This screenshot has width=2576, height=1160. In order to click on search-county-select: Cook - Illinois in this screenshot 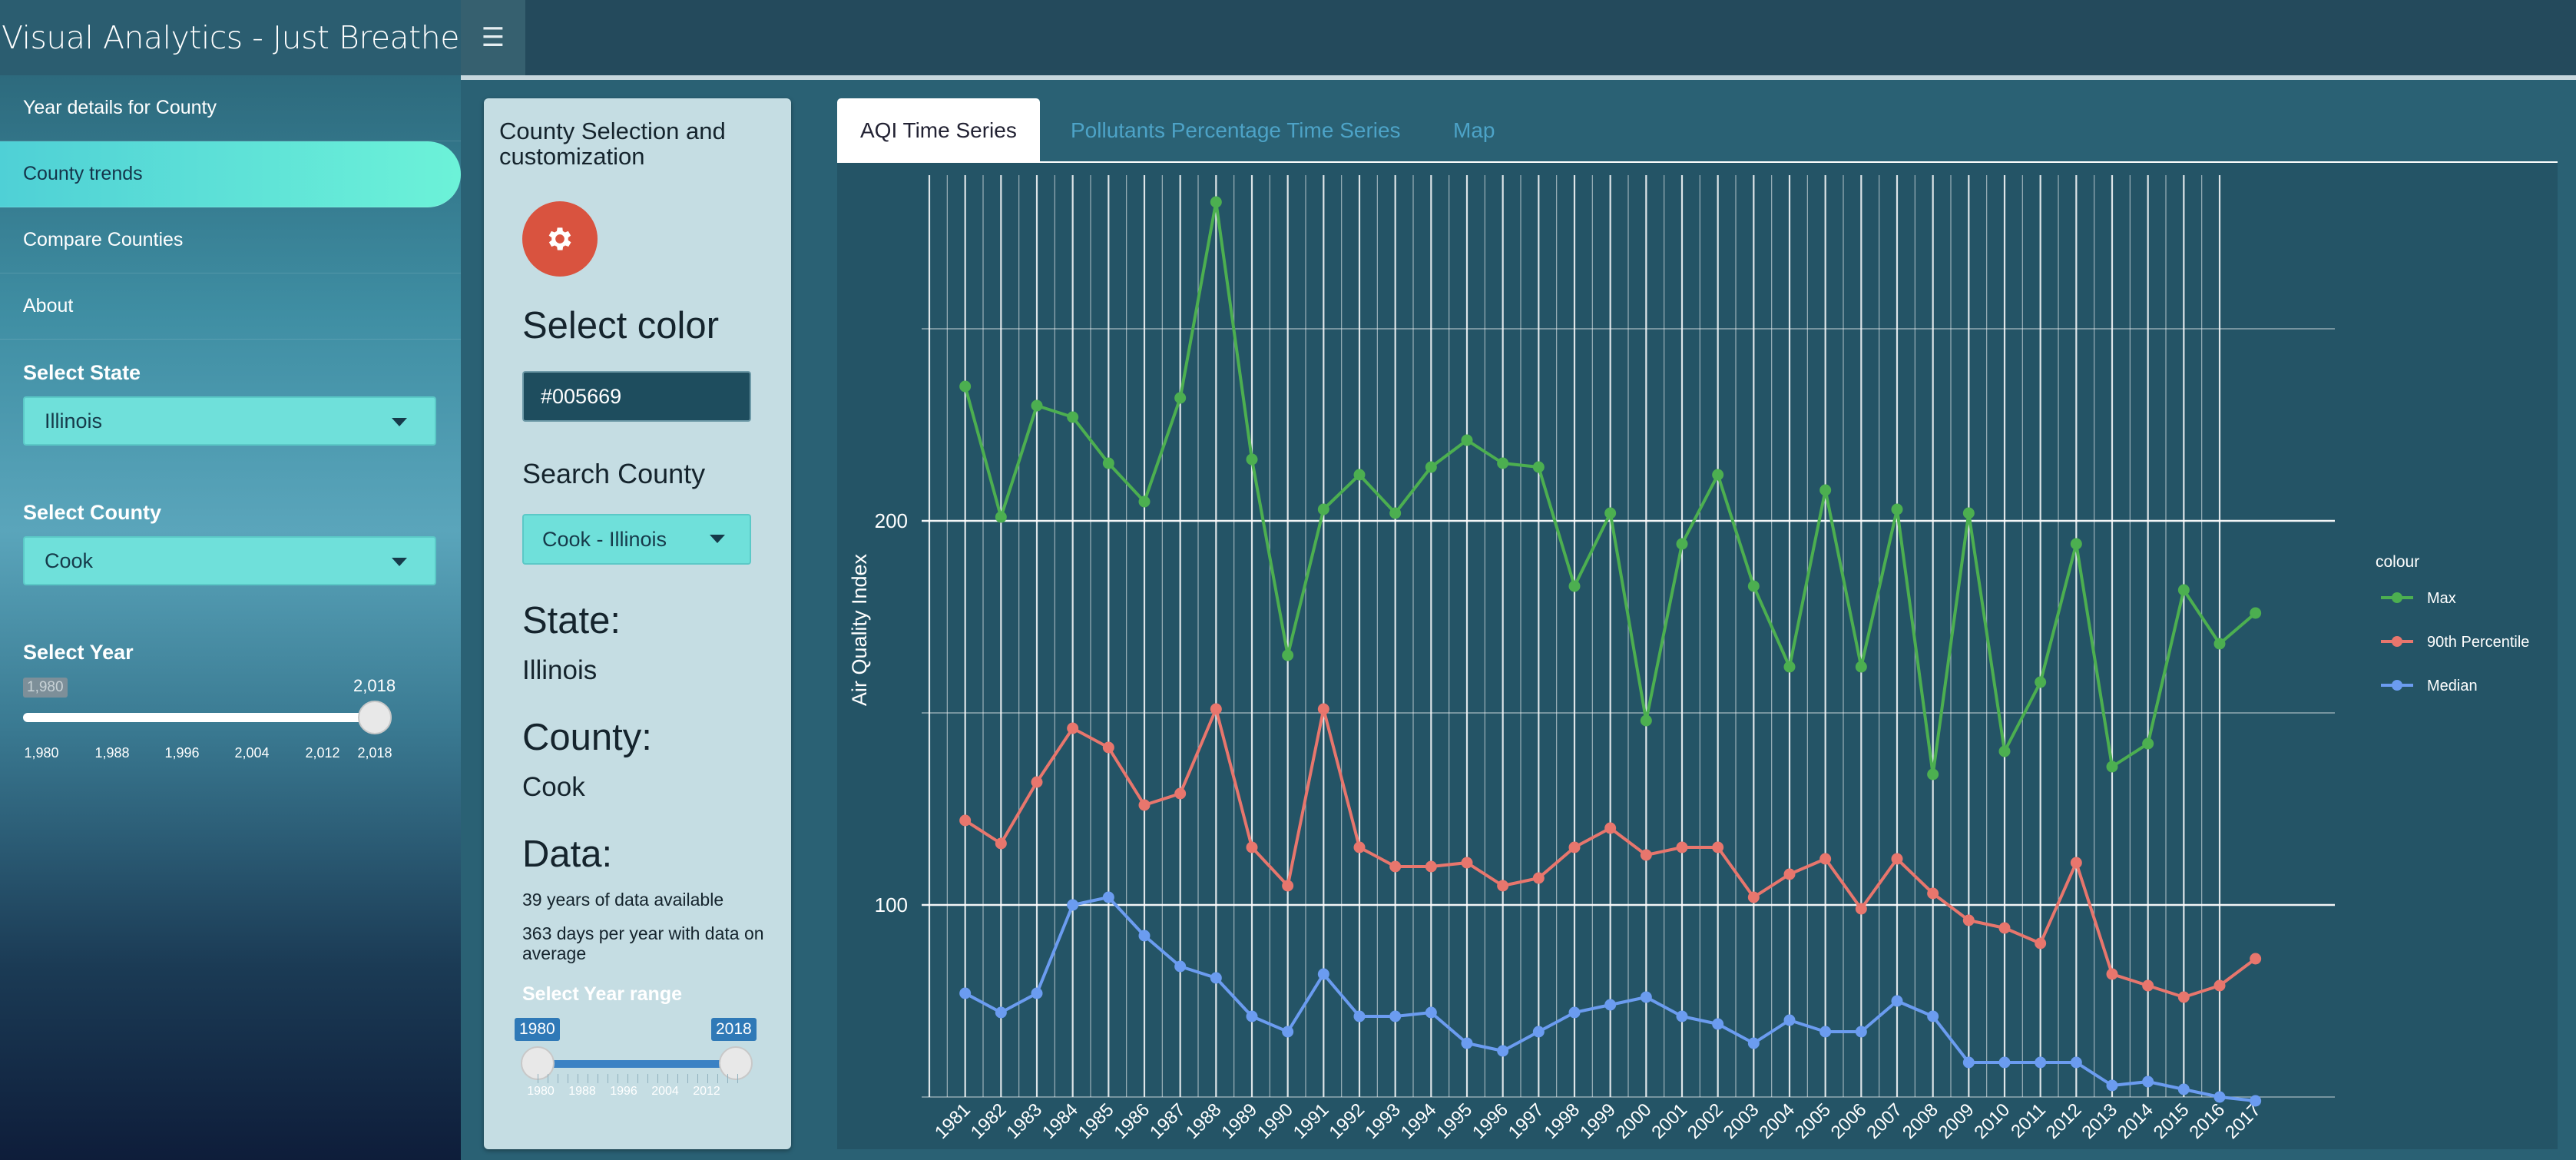, I will do `click(636, 539)`.